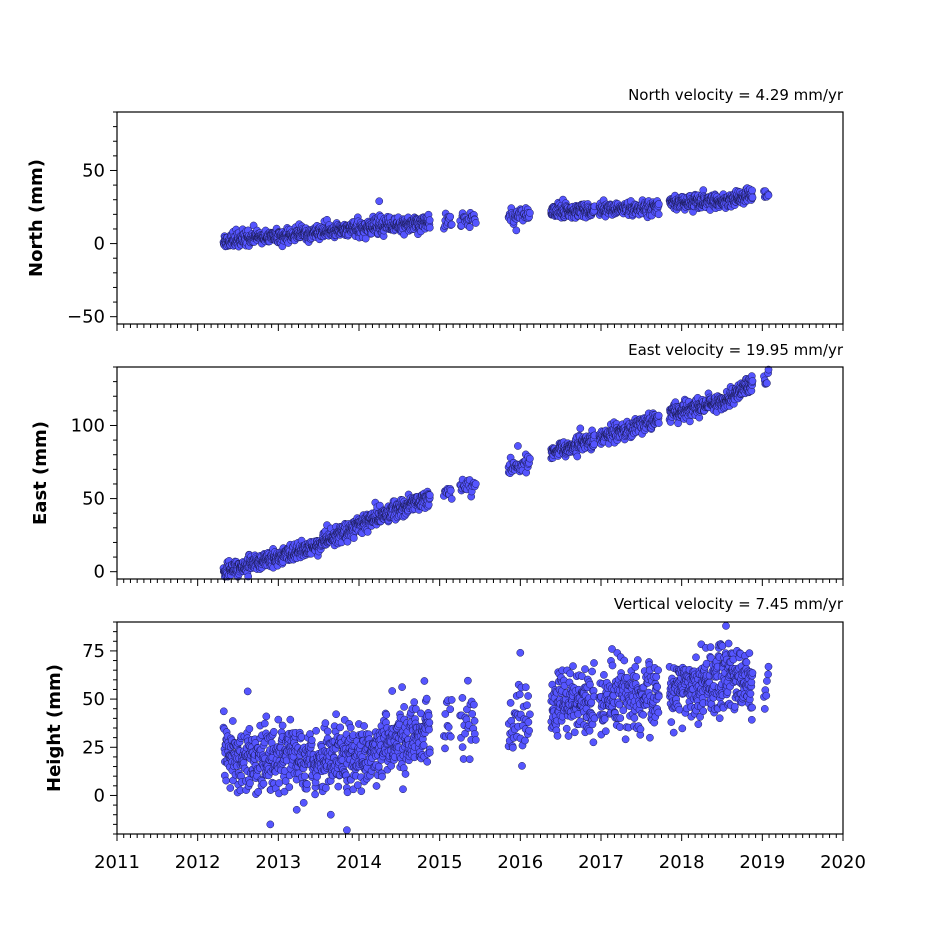  What do you see at coordinates (93, 747) in the screenshot?
I see `y-tick-label: 25` at bounding box center [93, 747].